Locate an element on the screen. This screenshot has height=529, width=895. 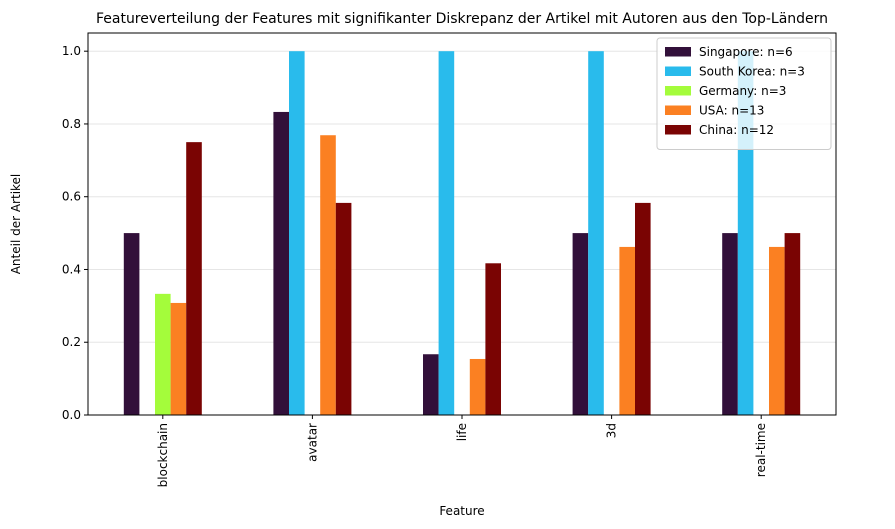
y-axis-label: Anteil der Artikel is located at coordinates (16, 224).